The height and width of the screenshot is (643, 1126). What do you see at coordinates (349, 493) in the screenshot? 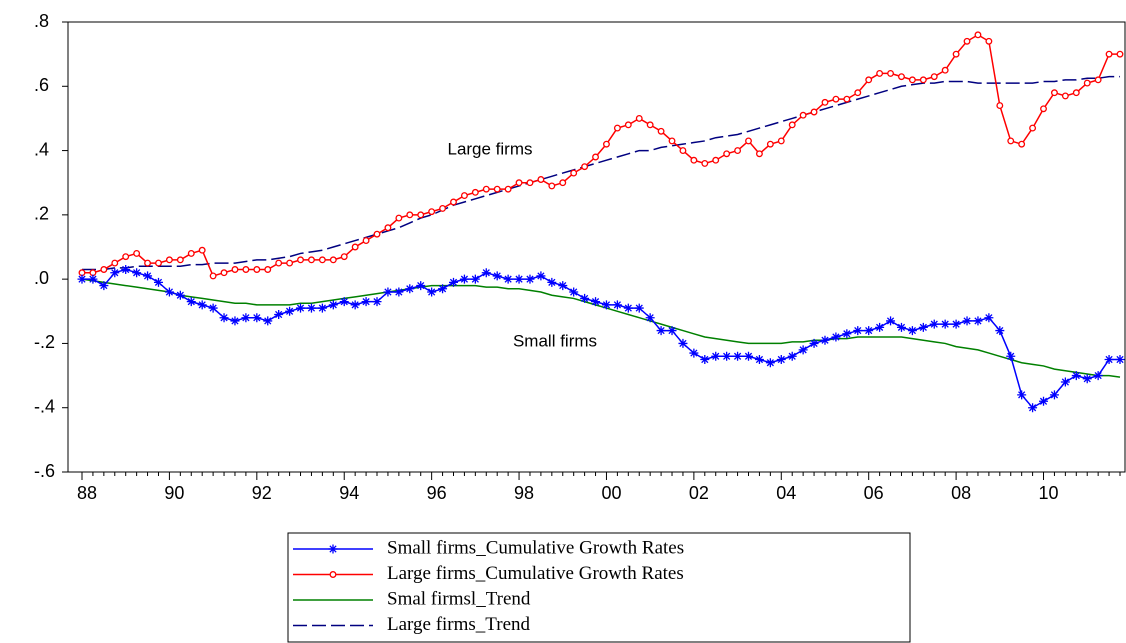
I see `x-tick-label: 94` at bounding box center [349, 493].